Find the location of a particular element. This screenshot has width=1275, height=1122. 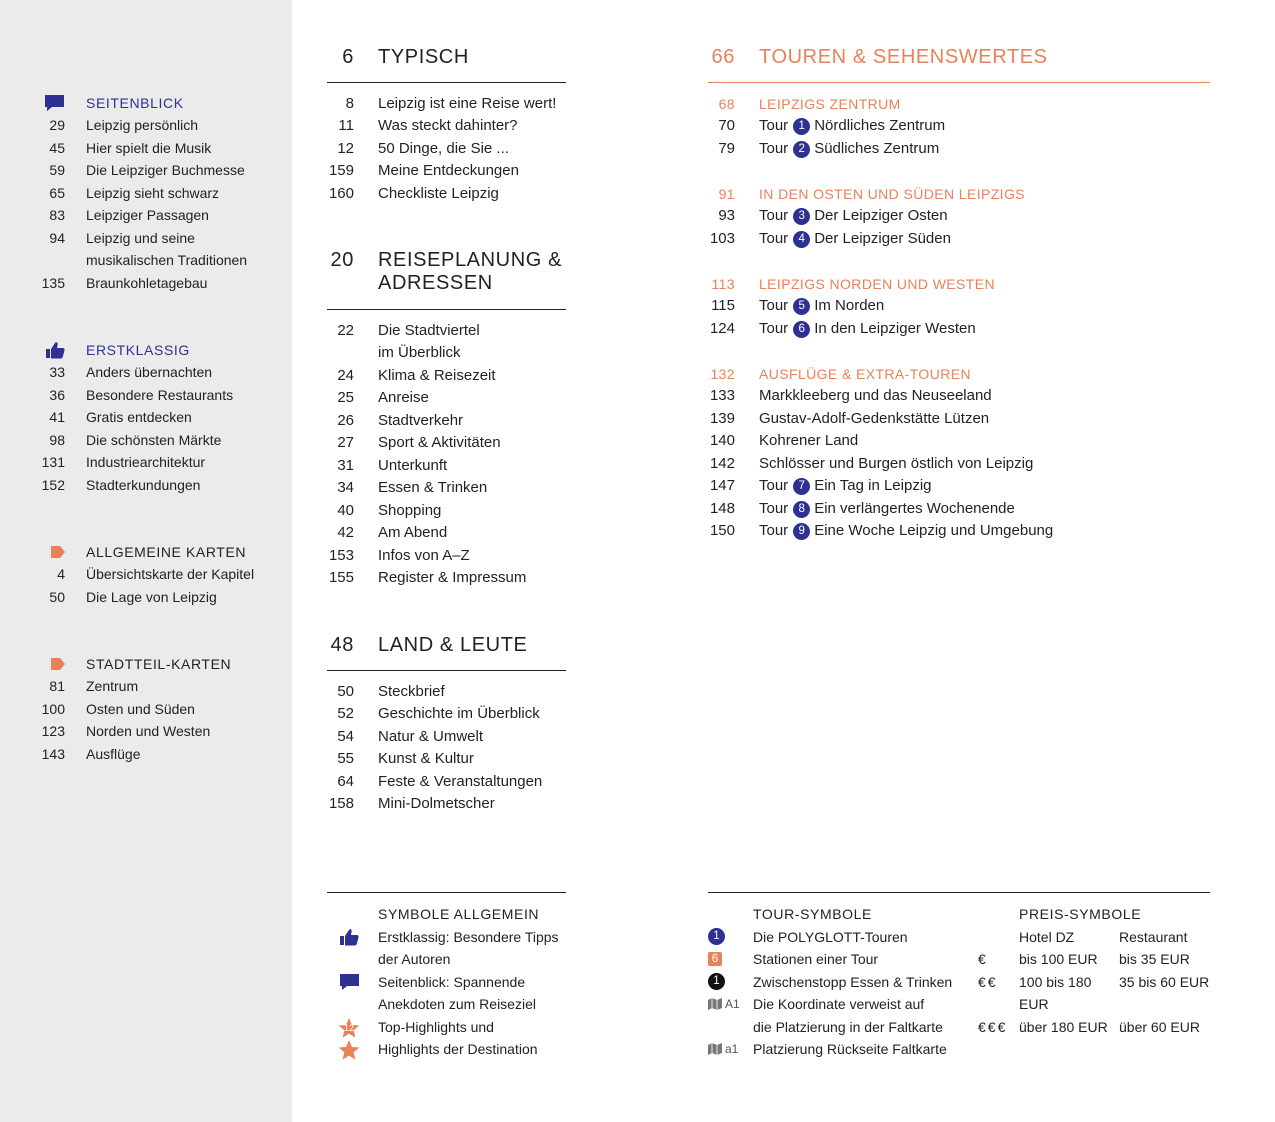

entry-line: Mini-Dolmetscher is located at coordinates (436, 804).